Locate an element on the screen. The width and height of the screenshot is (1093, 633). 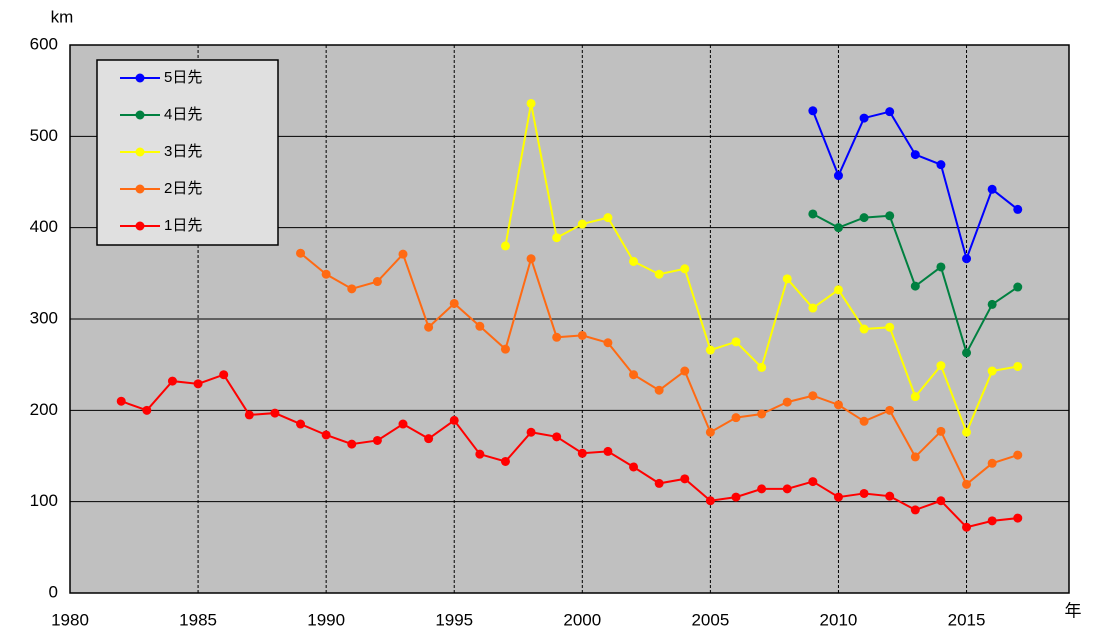
legend-label: 3日先 is located at coordinates (183, 151).